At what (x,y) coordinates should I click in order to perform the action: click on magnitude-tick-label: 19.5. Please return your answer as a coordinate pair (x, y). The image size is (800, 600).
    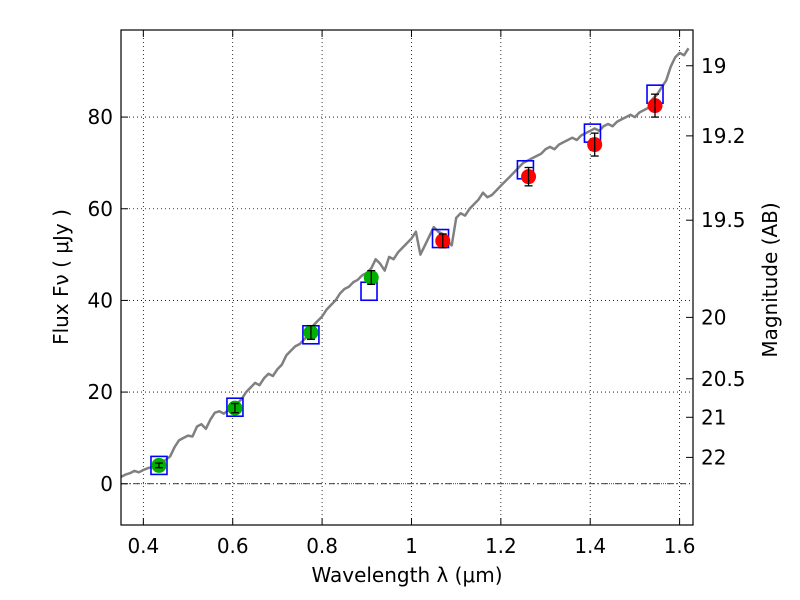
    Looking at the image, I should click on (723, 220).